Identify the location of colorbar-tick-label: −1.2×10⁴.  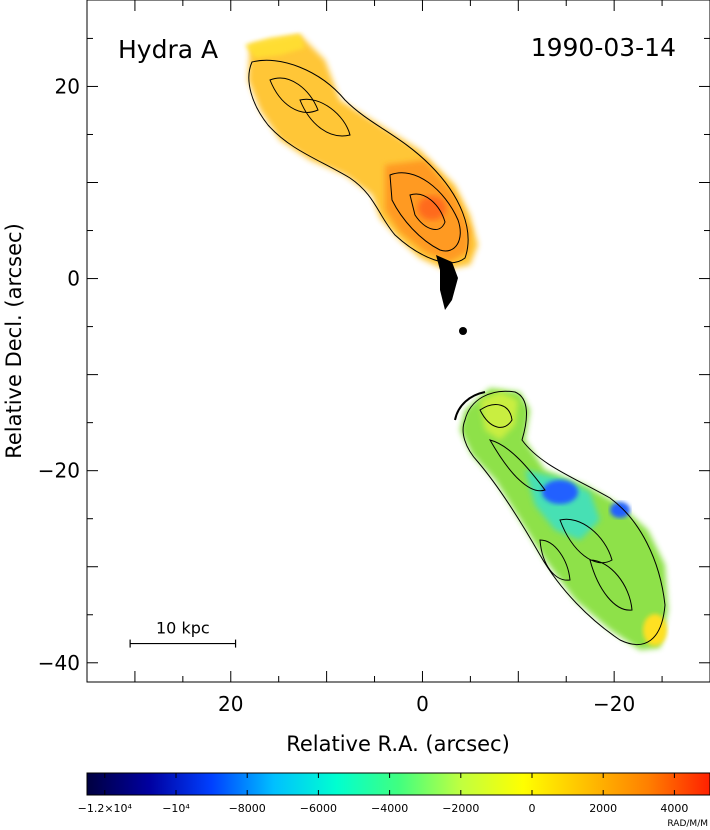
(105, 808).